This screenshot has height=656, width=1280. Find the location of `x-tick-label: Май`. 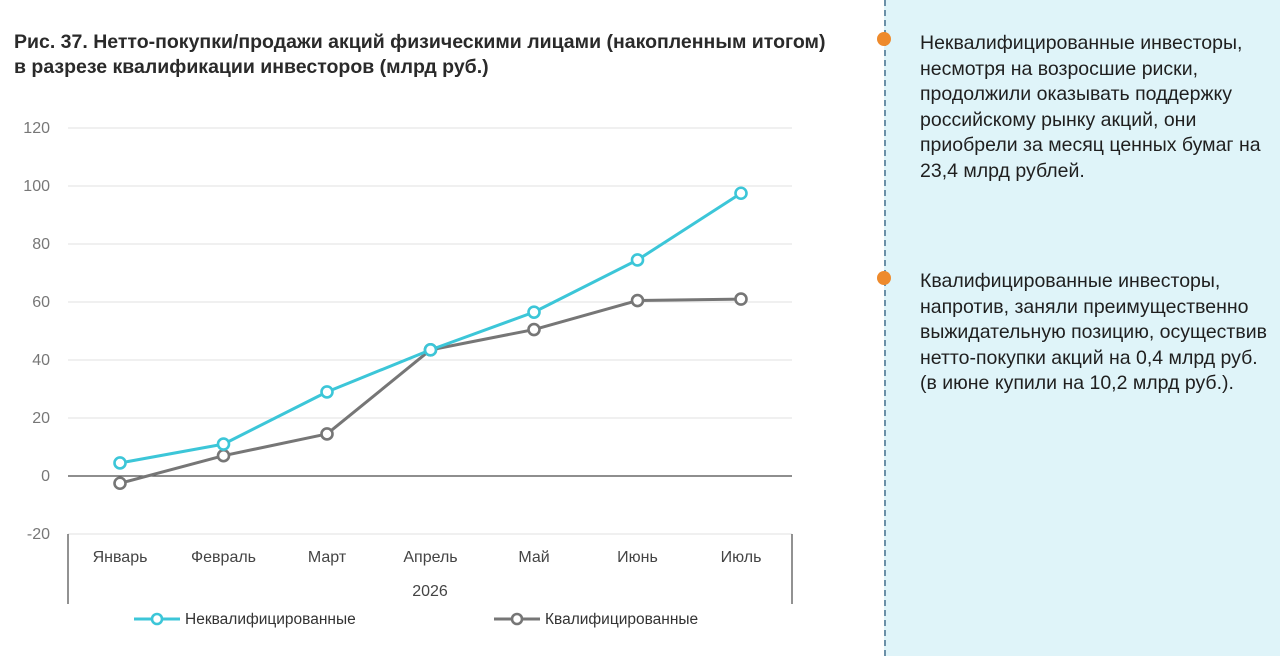

x-tick-label: Май is located at coordinates (533, 557).